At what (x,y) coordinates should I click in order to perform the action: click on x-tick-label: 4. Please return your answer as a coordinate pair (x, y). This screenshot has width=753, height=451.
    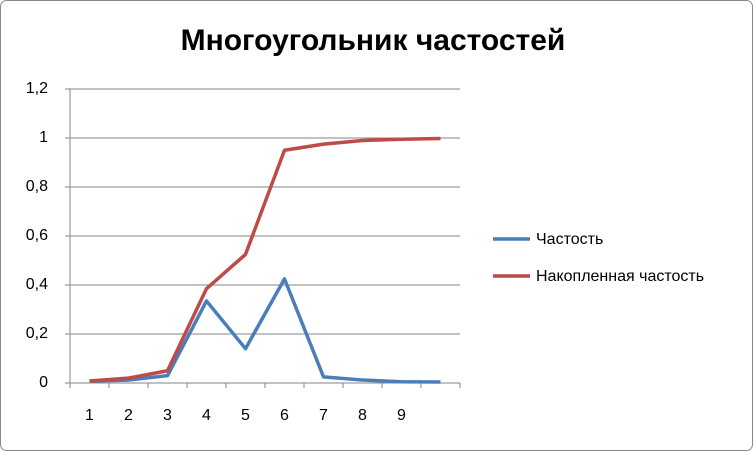
    Looking at the image, I should click on (206, 415).